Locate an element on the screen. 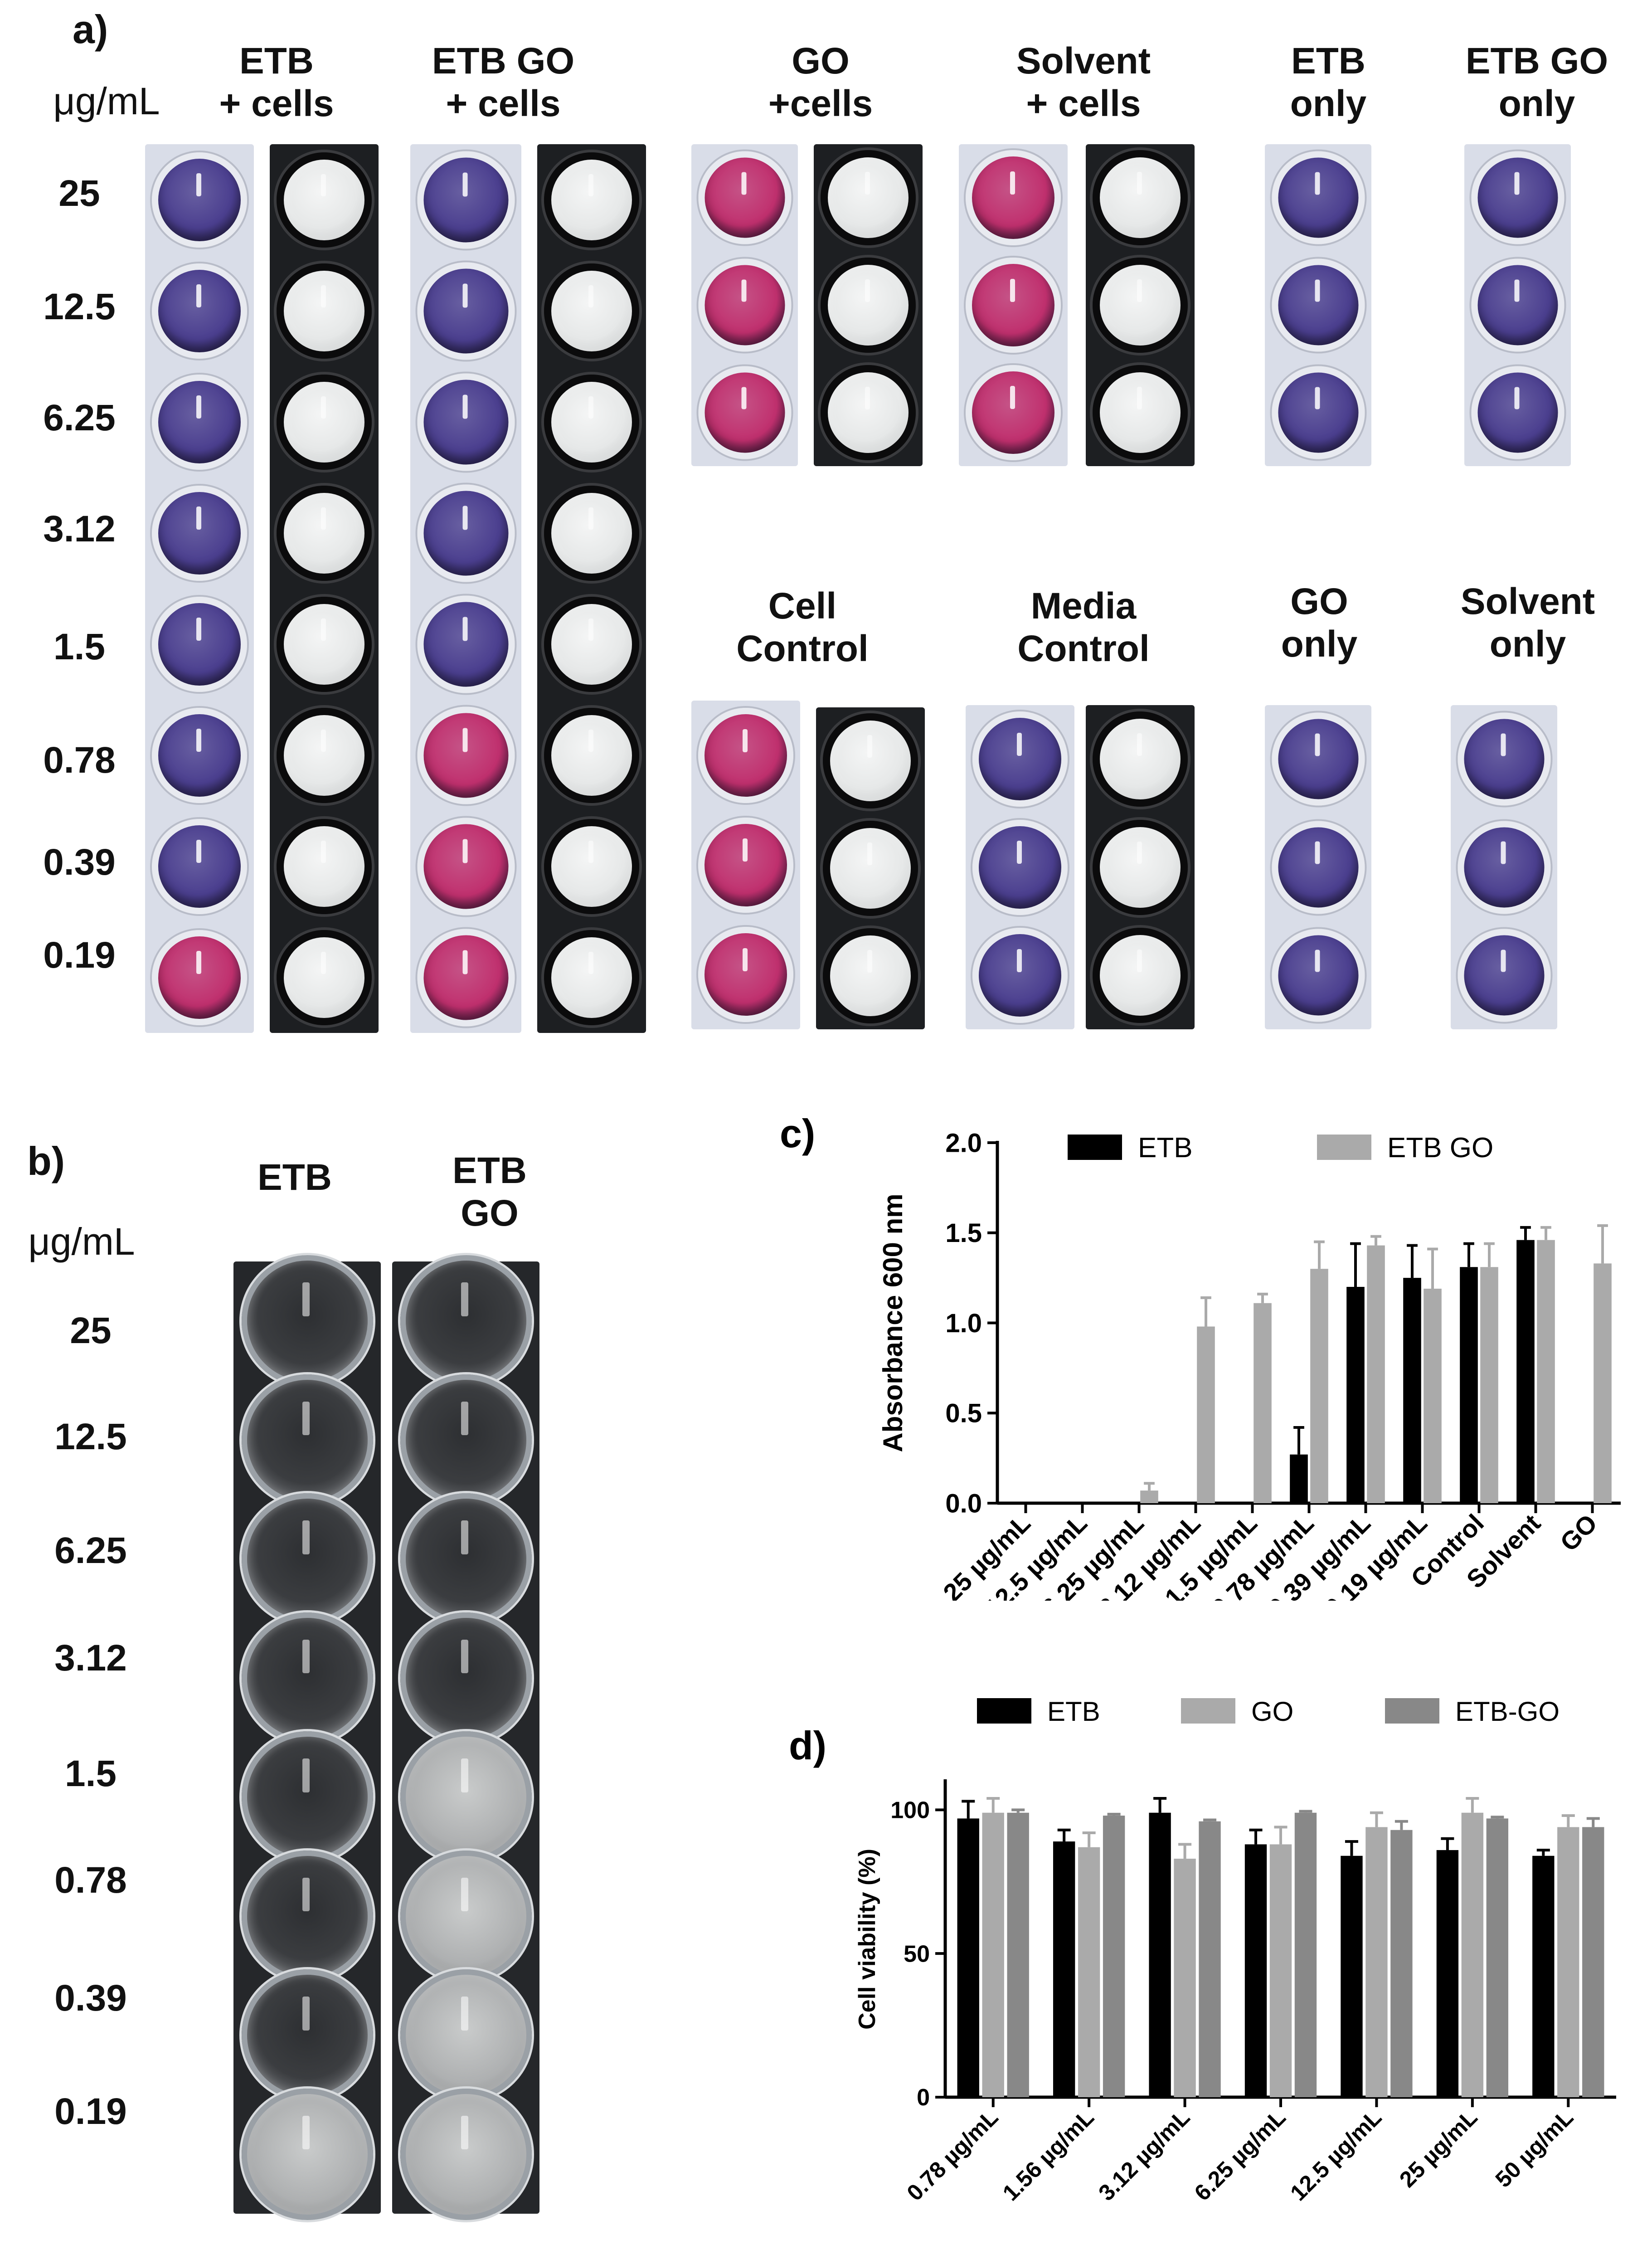  header-etb-go-cells: ETB GO + cells is located at coordinates (503, 83).